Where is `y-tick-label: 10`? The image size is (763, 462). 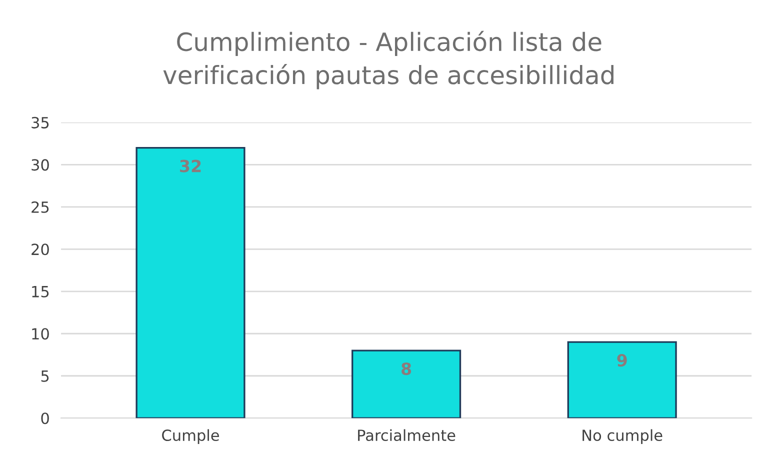 y-tick-label: 10 is located at coordinates (40, 334).